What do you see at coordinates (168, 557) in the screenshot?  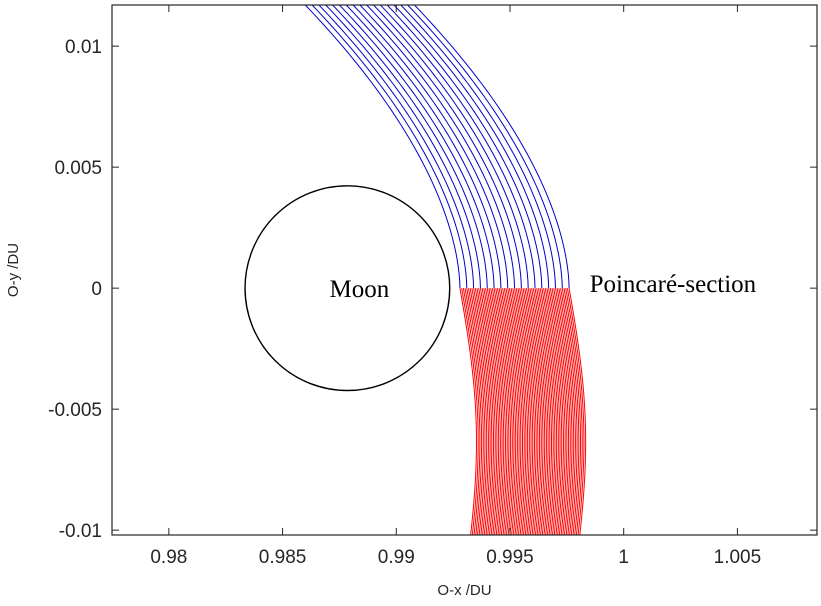 I see `x-tick-label: 0.98` at bounding box center [168, 557].